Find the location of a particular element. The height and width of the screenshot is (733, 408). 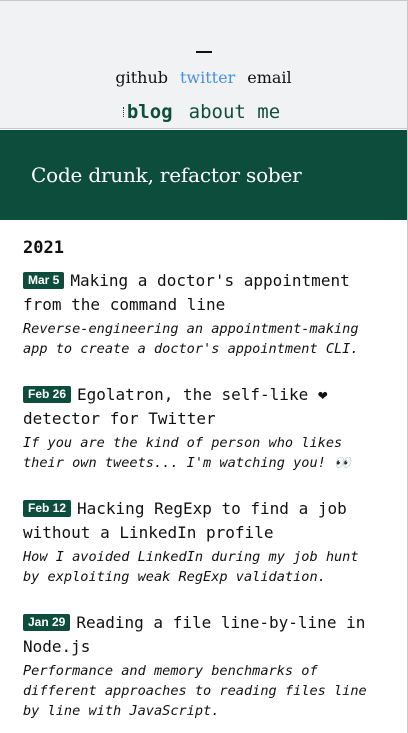

social-links: github twitter email is located at coordinates (203, 78).